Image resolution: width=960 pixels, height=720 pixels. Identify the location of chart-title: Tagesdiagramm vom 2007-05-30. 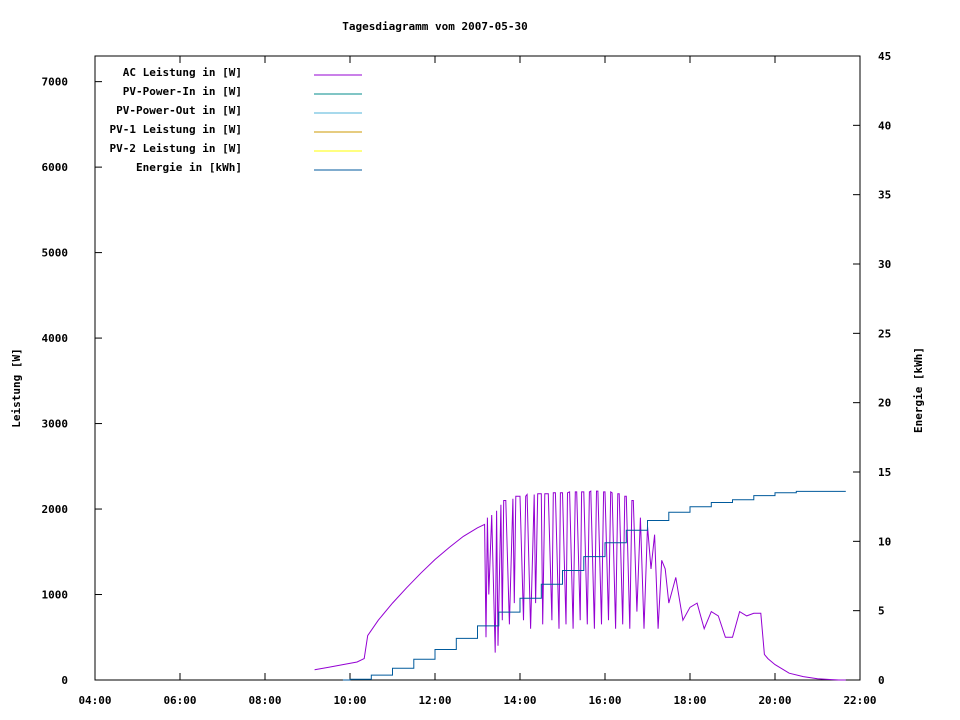
(434, 26).